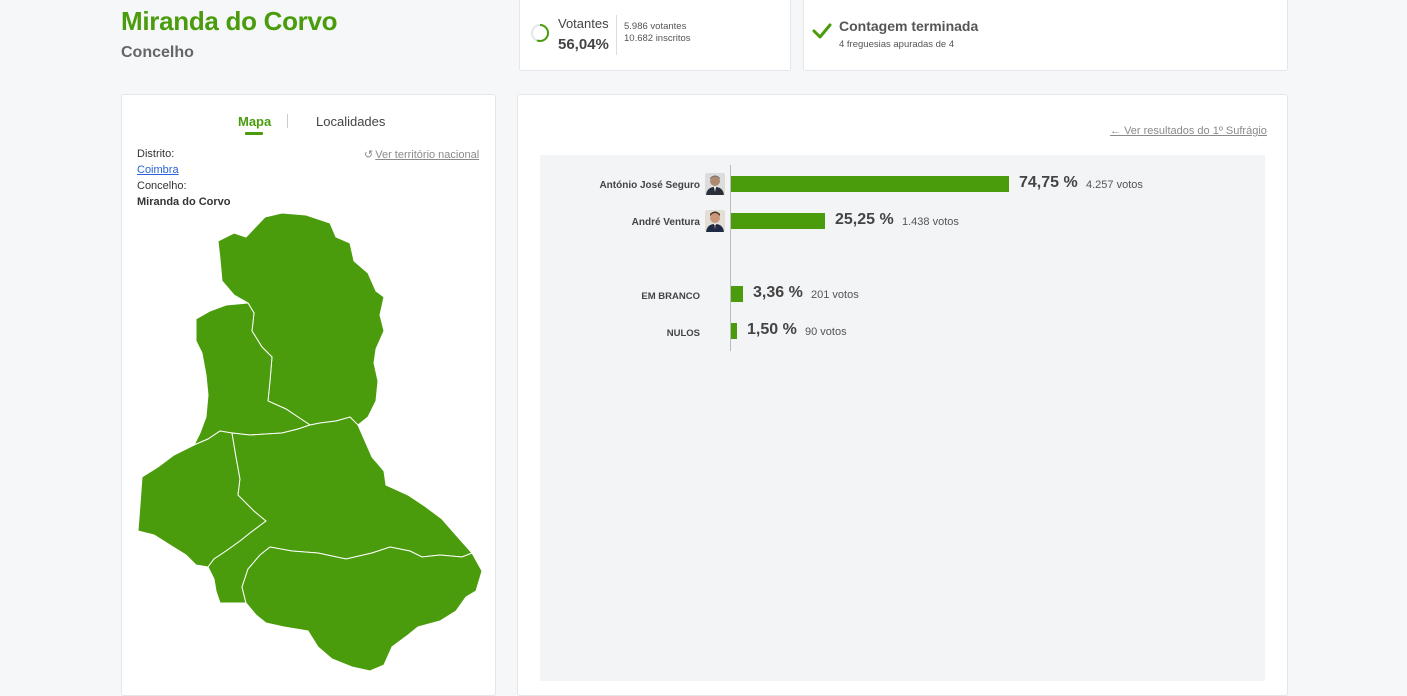 The height and width of the screenshot is (696, 1407). Describe the element at coordinates (616, 35) in the screenshot. I see `divider` at that location.